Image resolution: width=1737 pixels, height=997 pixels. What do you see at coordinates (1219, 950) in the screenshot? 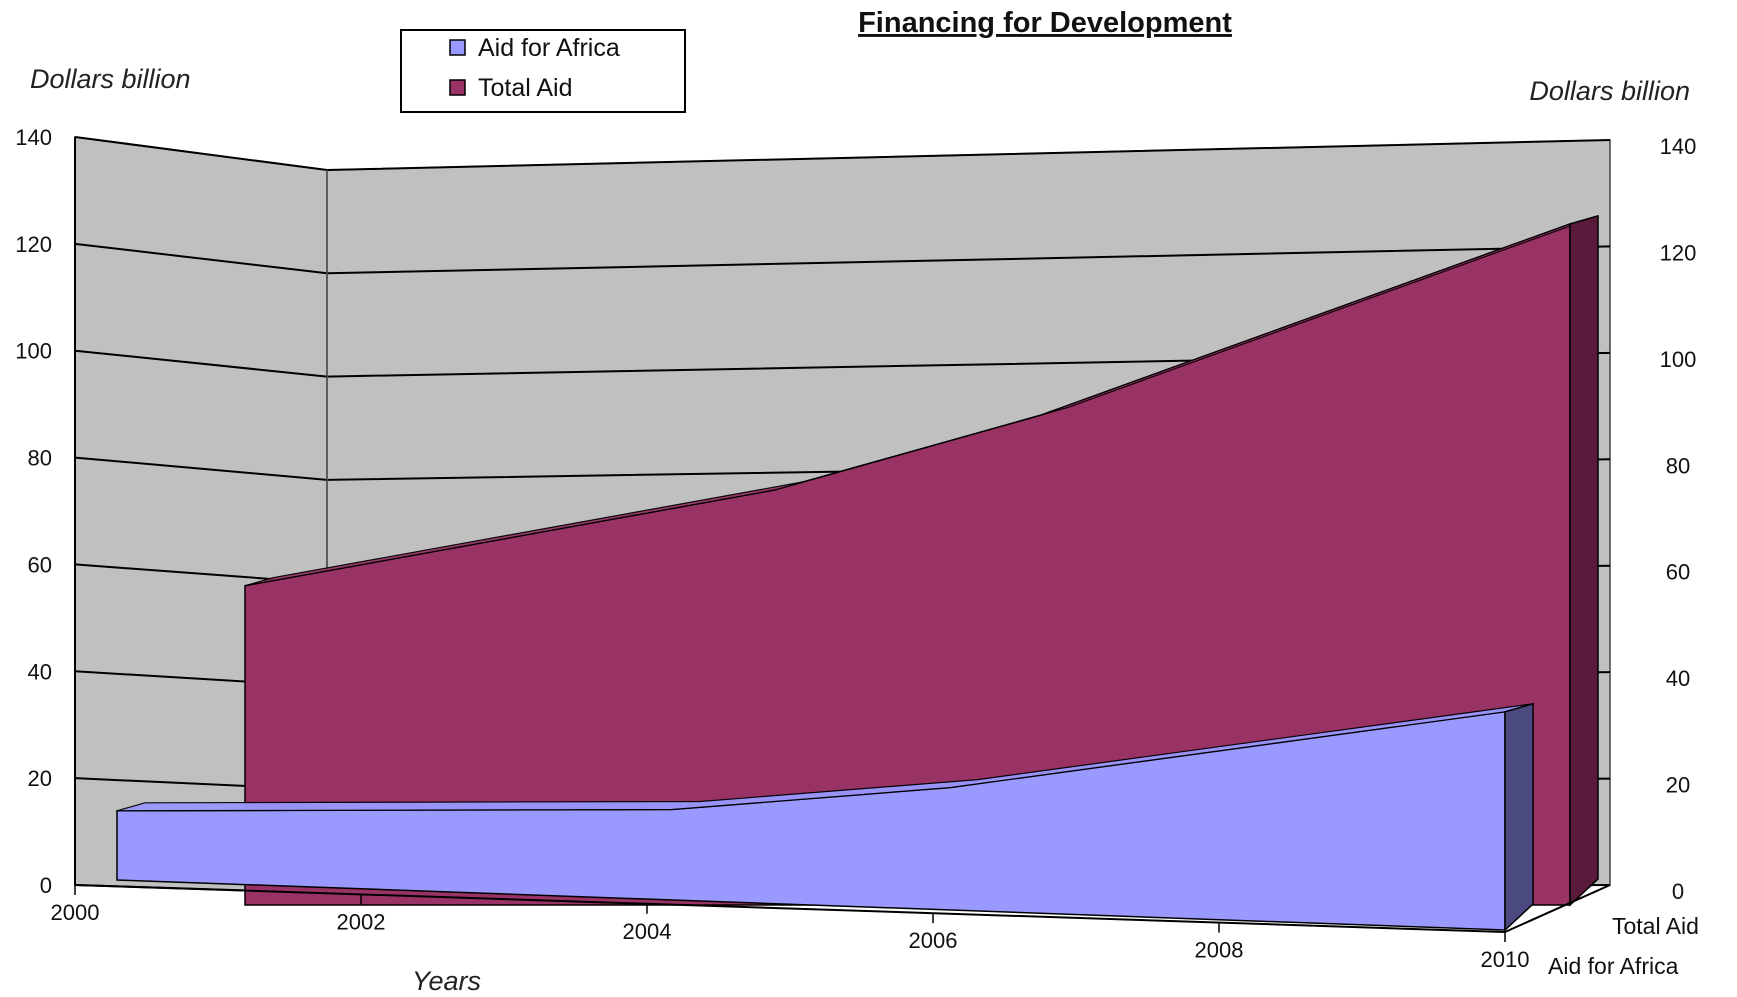
I see `x-tick-label: 2008` at bounding box center [1219, 950].